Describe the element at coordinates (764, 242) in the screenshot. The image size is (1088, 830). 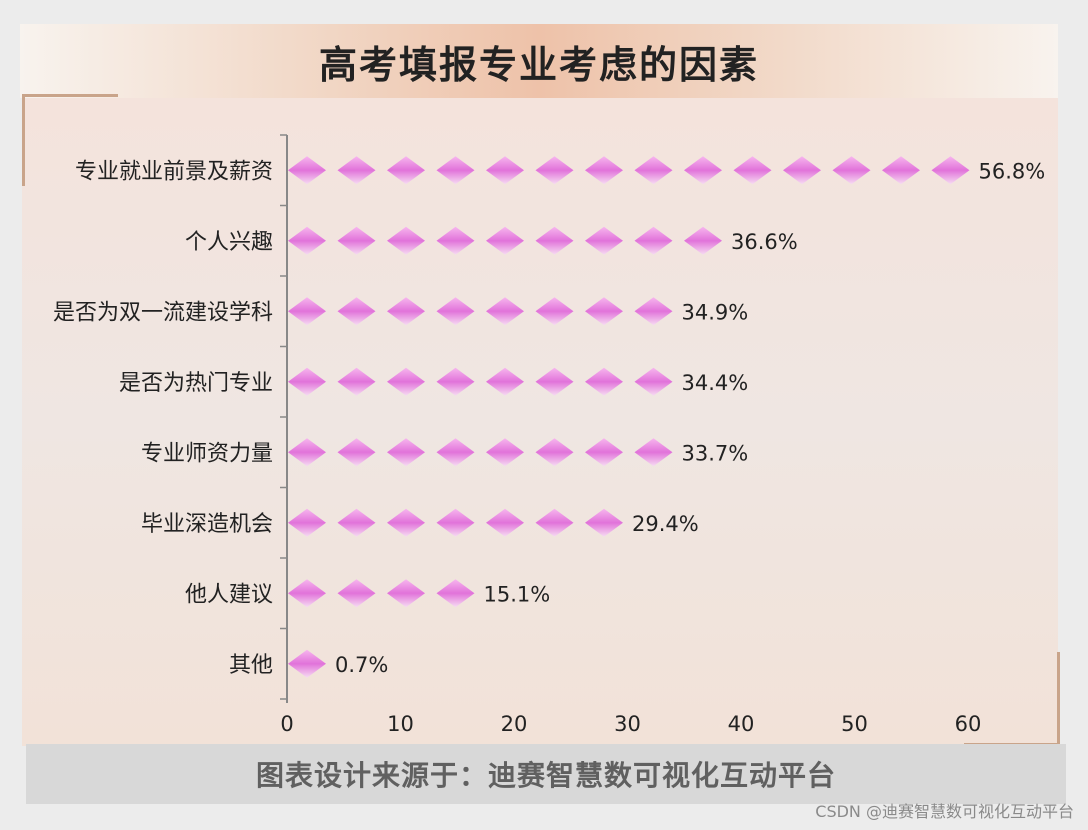
I see `value-label: 36.6%` at that location.